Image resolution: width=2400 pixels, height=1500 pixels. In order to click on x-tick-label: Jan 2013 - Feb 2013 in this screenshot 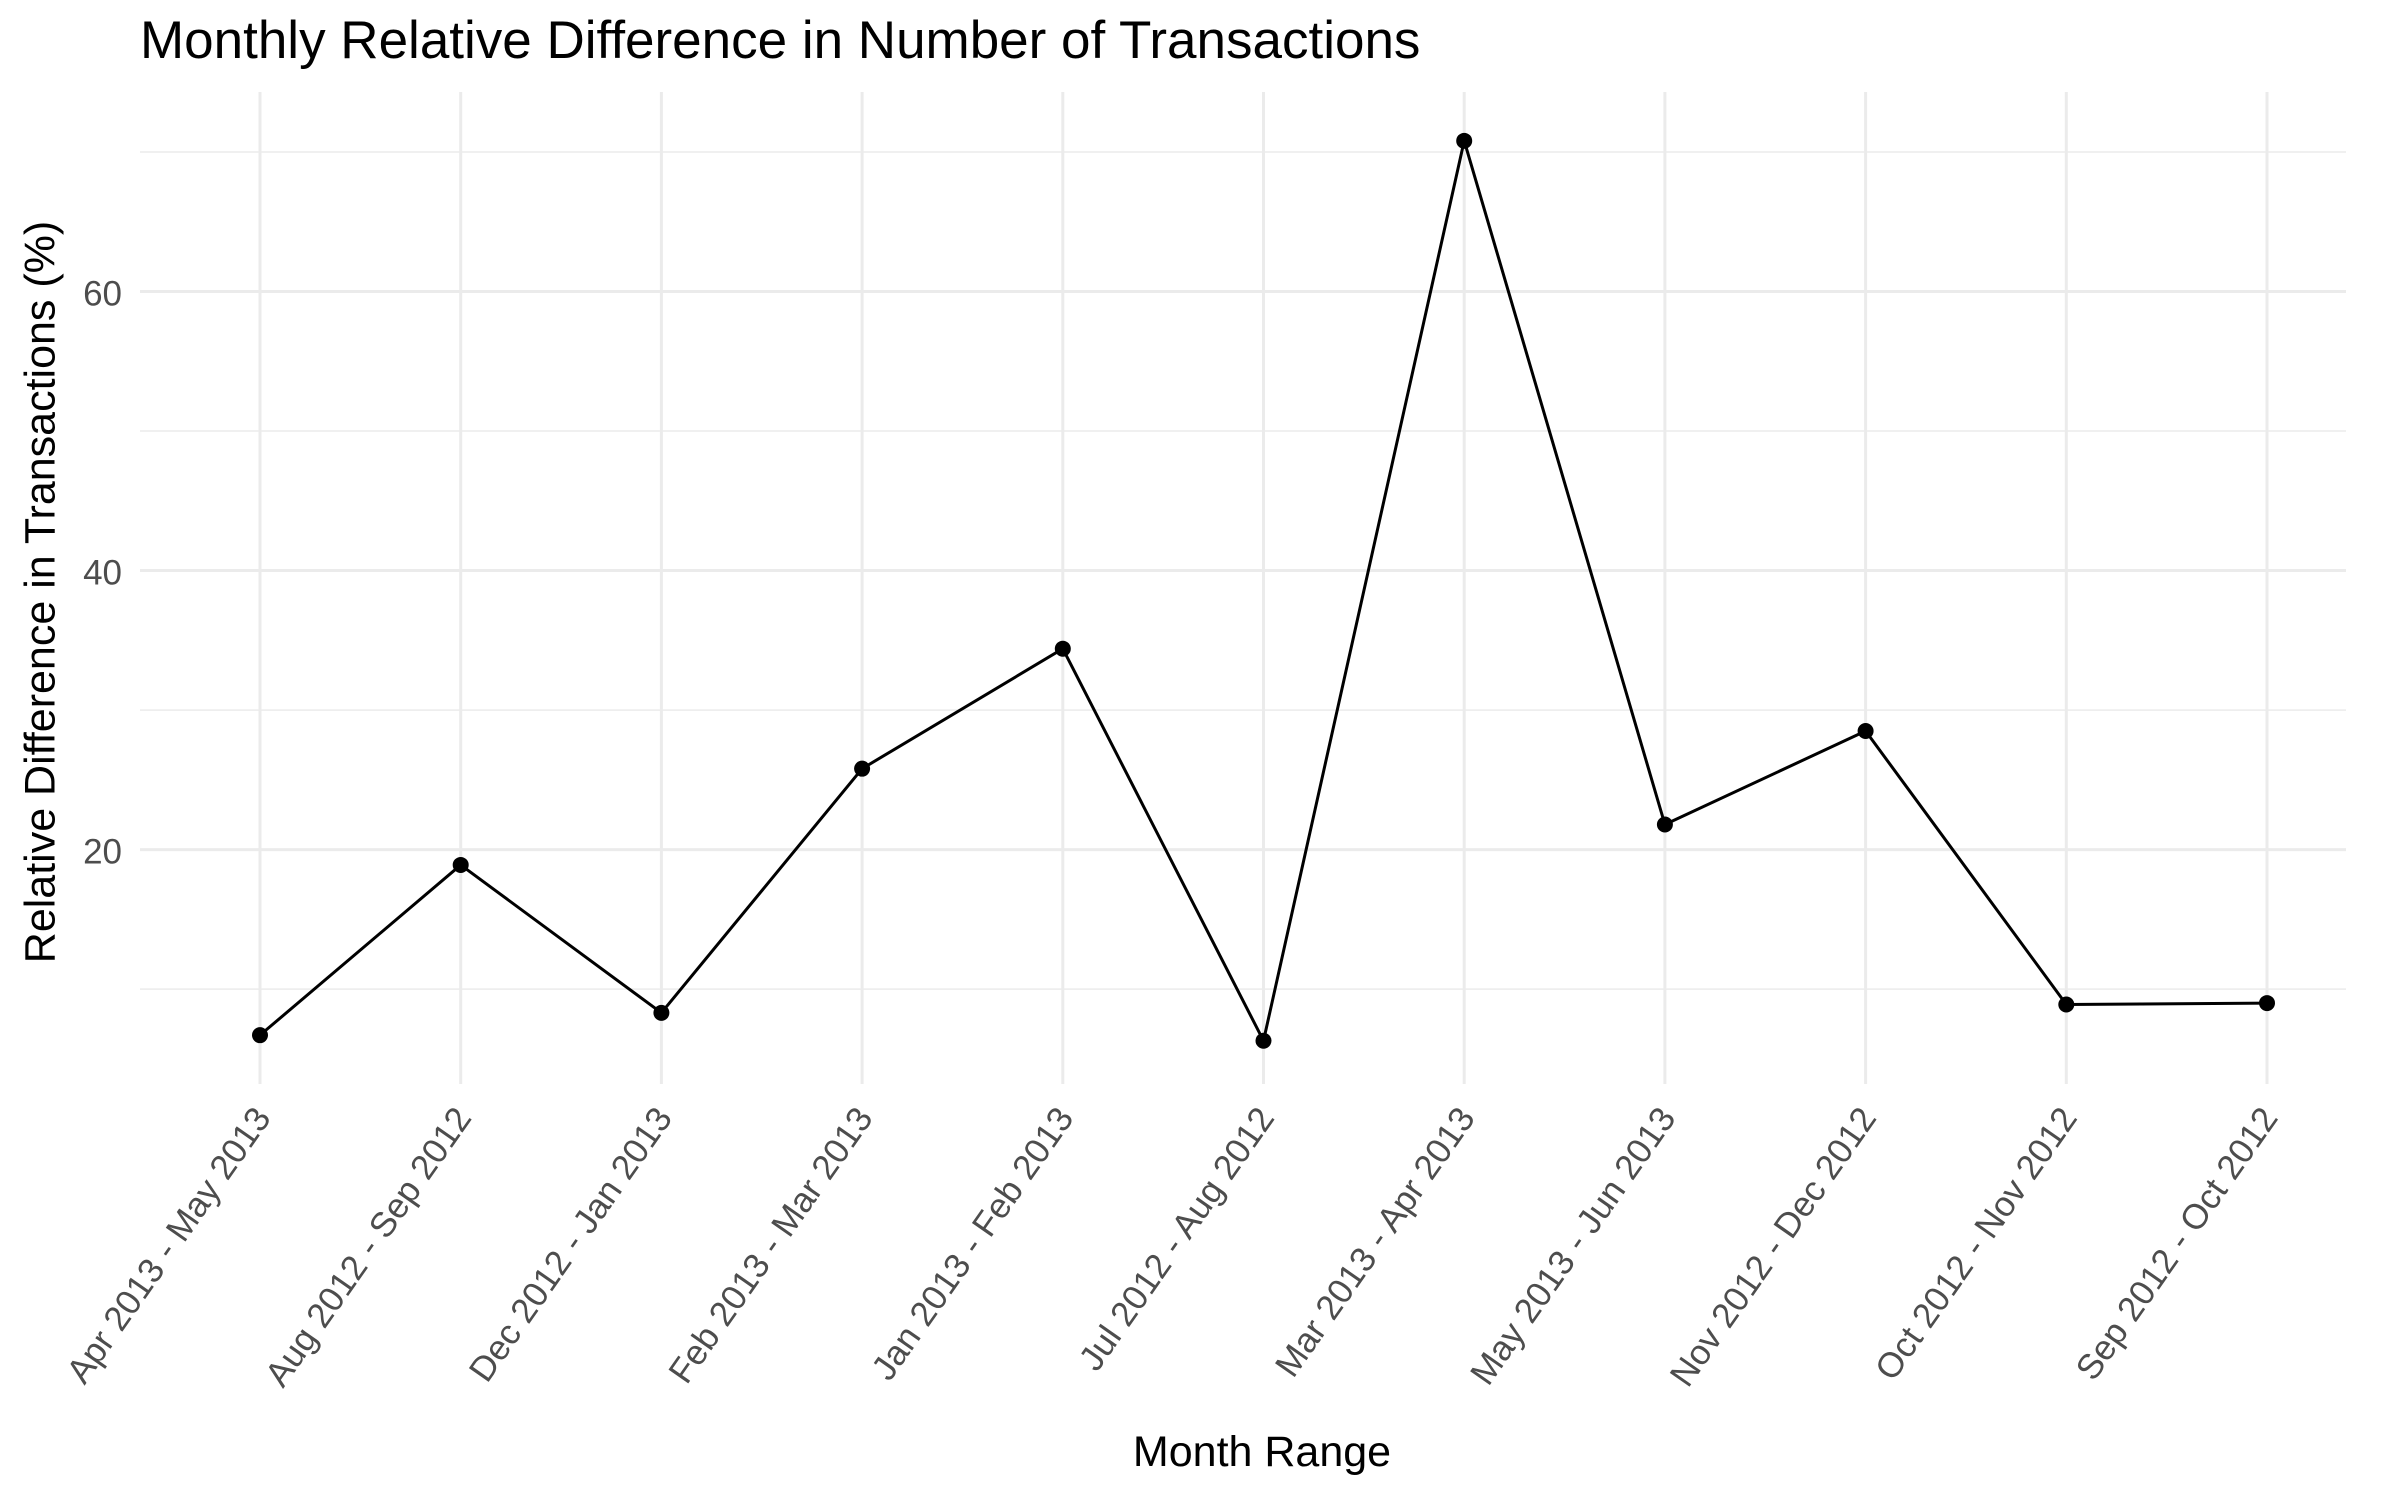, I will do `click(972, 1243)`.